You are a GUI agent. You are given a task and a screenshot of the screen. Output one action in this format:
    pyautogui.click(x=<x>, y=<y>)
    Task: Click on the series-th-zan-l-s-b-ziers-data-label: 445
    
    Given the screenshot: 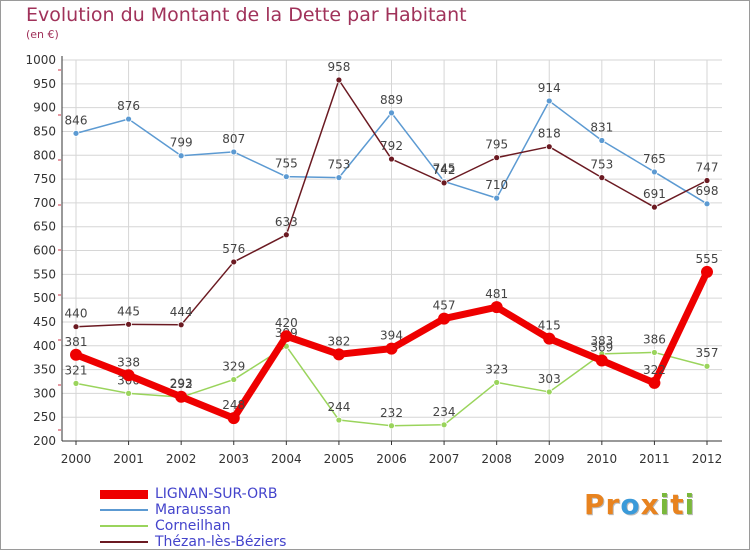 What is the action you would take?
    pyautogui.click(x=128, y=311)
    